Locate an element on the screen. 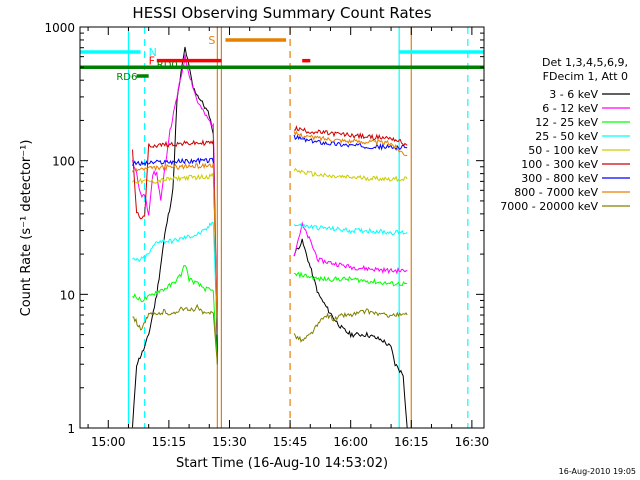  legend-label-7000-20000-kev: 7000 - 20000 keV is located at coordinates (549, 206).